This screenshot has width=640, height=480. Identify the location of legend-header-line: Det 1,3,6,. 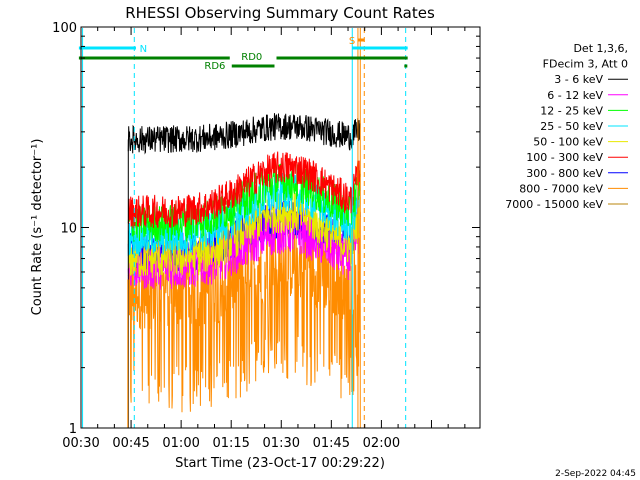
(600, 48).